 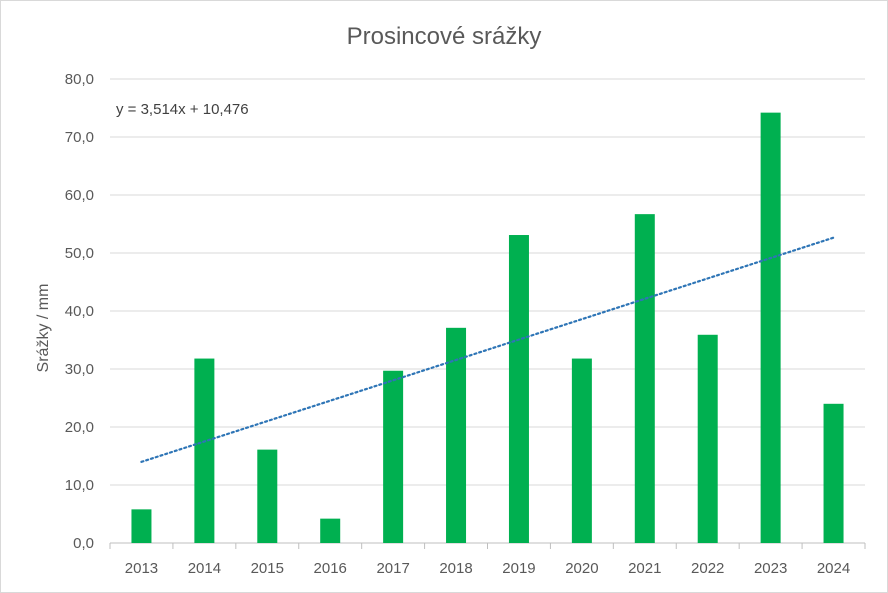 I want to click on bar-2020, so click(x=581, y=450).